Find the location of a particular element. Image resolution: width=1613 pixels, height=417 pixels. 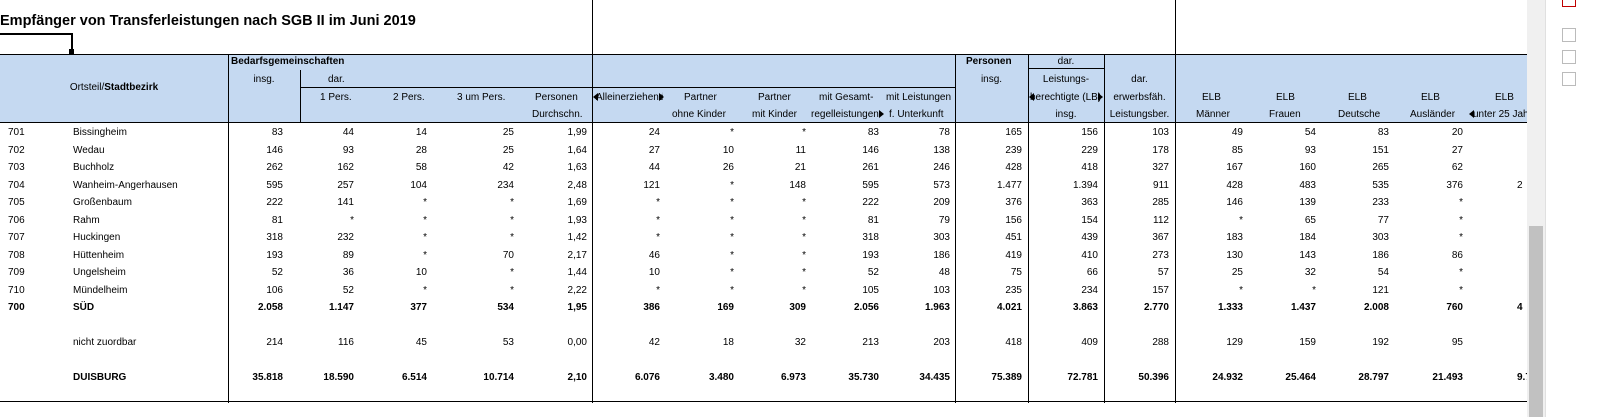

table-cell: 35.730 is located at coordinates (863, 377).